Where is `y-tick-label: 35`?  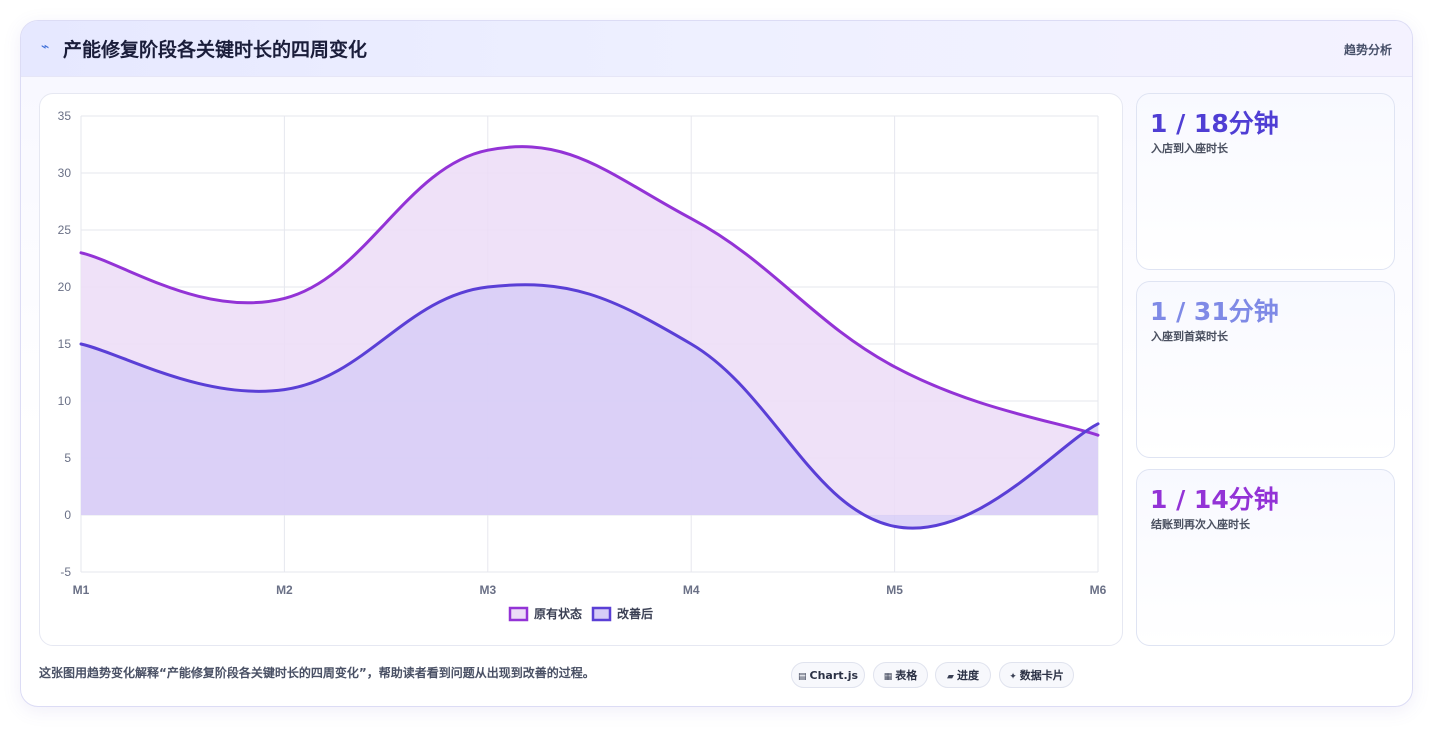
y-tick-label: 35 is located at coordinates (65, 116).